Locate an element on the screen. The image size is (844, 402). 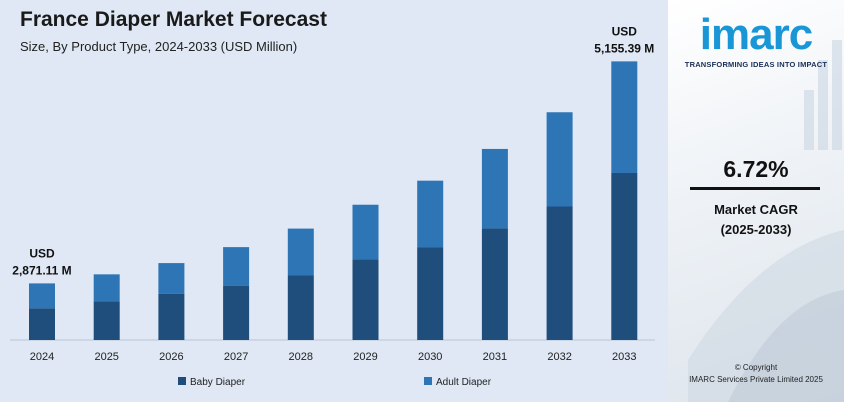
bar-adult-diaper-2032 is located at coordinates (559, 159).